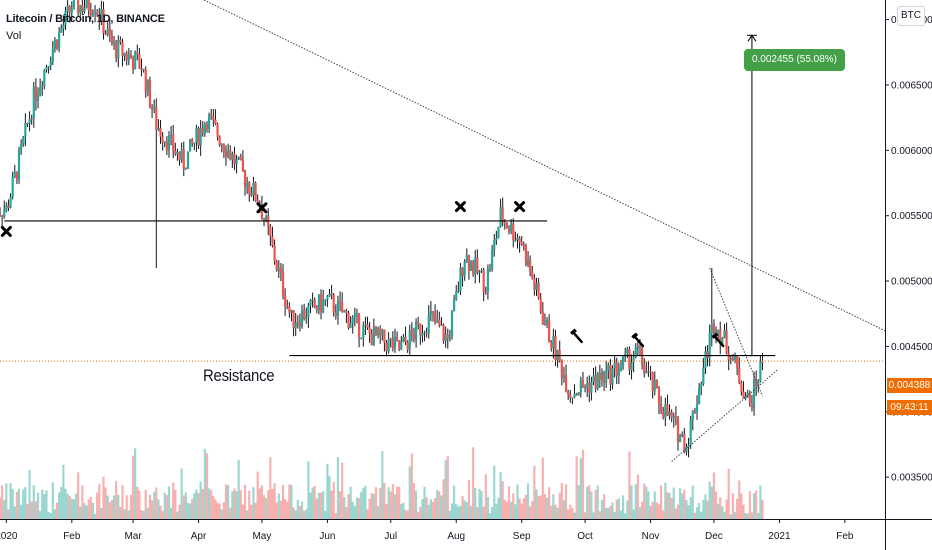  I want to click on time-axis-tick-label: Apr, so click(199, 536).